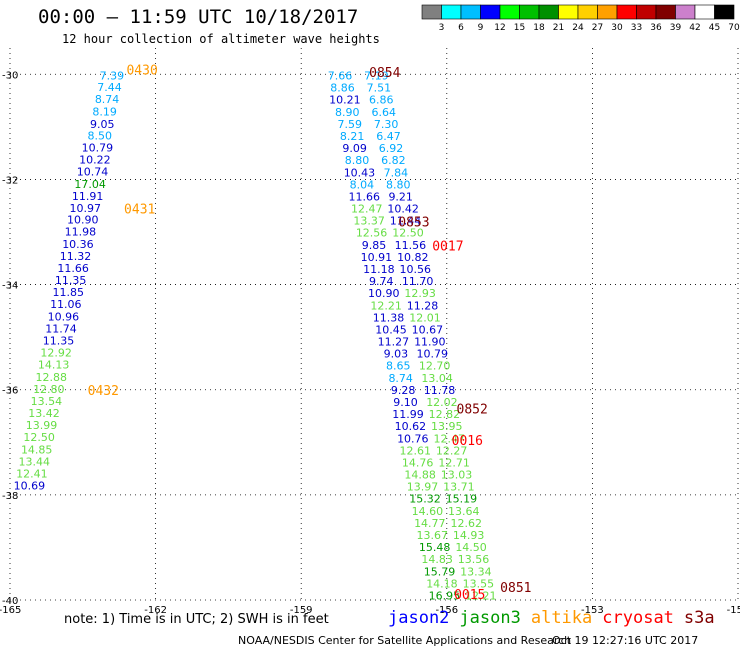 This screenshot has height=650, width=740. What do you see at coordinates (347, 112) in the screenshot?
I see `wave-height-value: 8.90` at bounding box center [347, 112].